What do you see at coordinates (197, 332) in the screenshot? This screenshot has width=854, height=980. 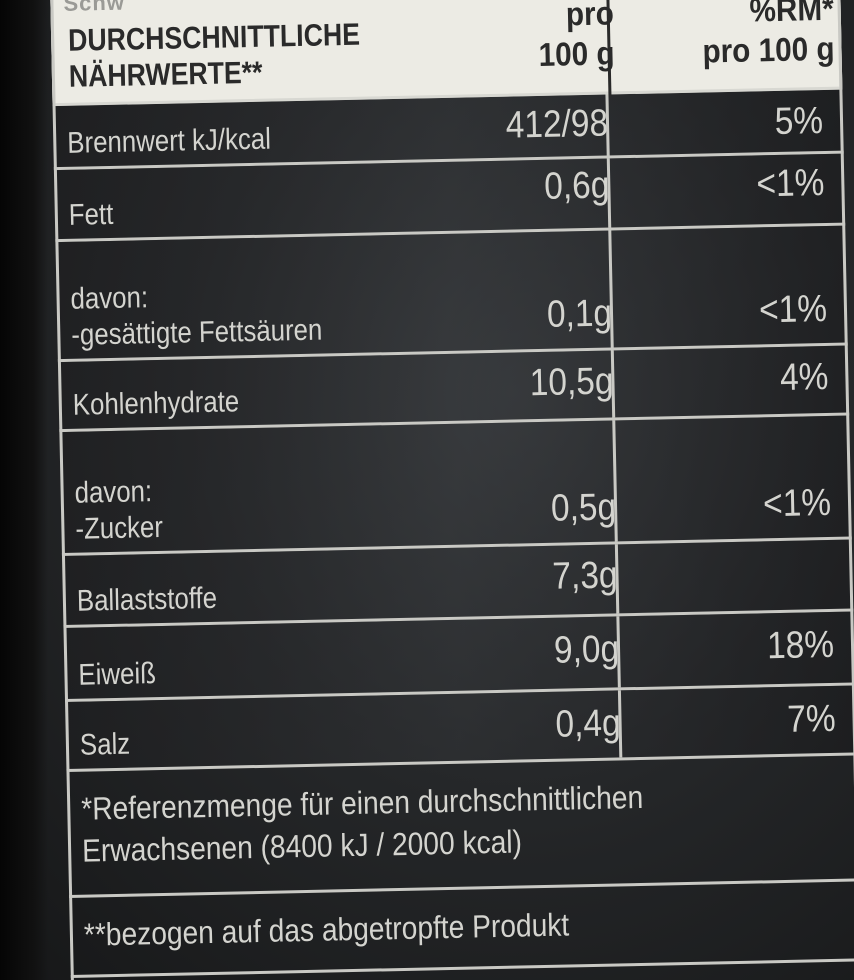 I see `row-label: -gesättigte Fettsäuren` at bounding box center [197, 332].